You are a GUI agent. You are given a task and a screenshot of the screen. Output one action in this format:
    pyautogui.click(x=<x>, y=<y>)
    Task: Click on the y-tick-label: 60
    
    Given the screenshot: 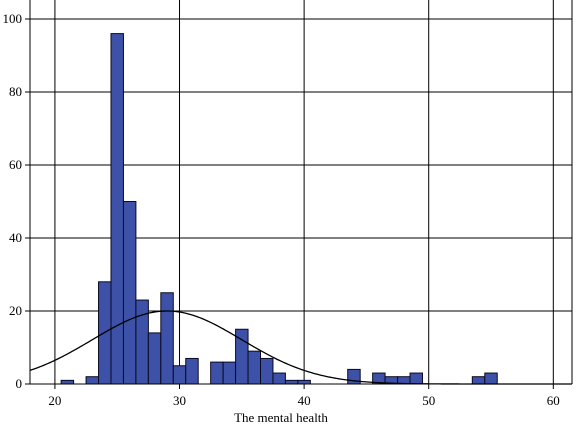 What is the action you would take?
    pyautogui.click(x=15, y=164)
    